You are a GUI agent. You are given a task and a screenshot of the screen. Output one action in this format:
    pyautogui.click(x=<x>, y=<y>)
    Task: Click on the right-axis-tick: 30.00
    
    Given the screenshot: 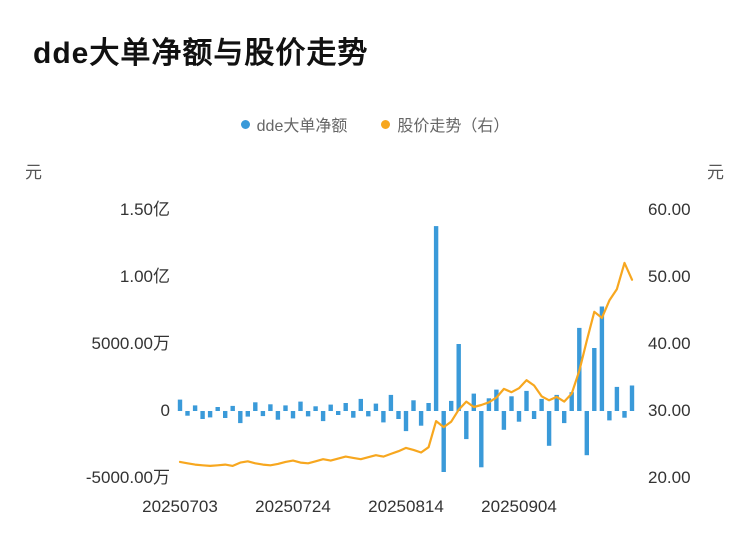 What is the action you would take?
    pyautogui.click(x=669, y=410)
    